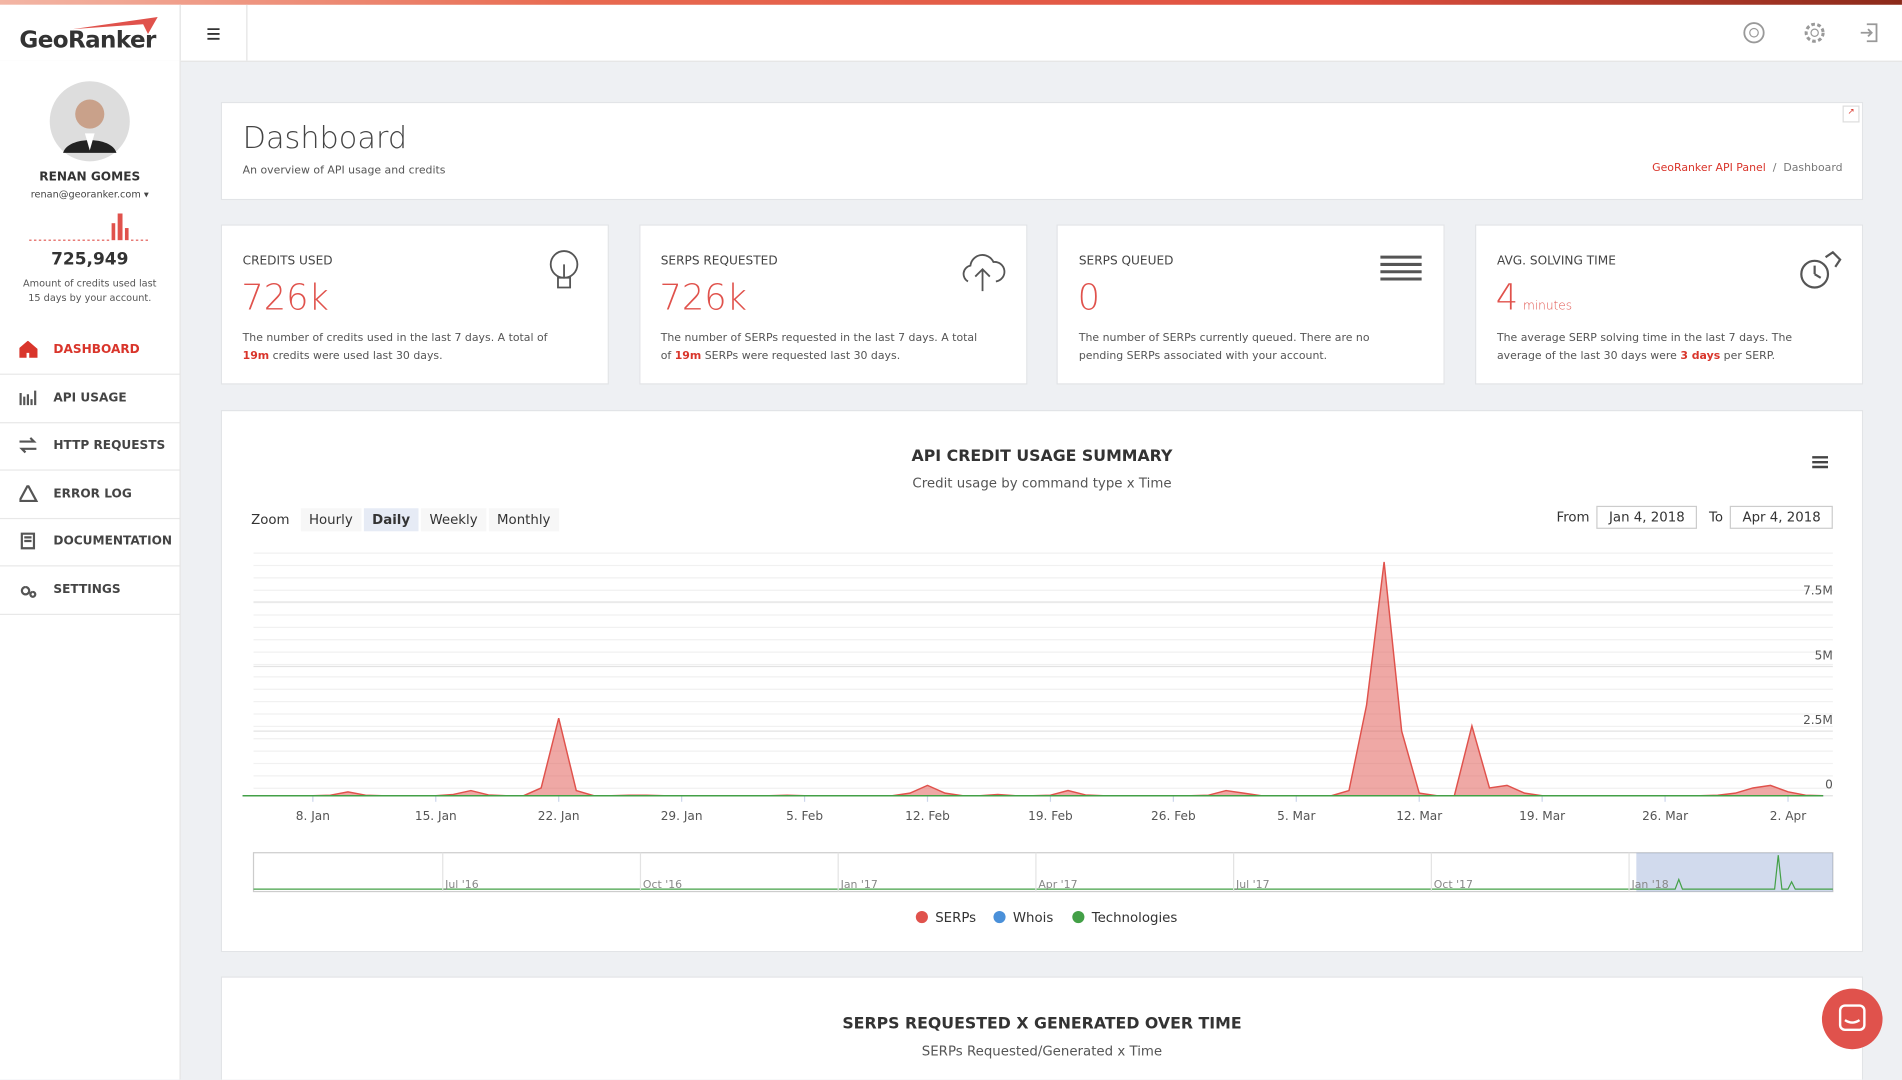 Image resolution: width=1902 pixels, height=1080 pixels. I want to click on breadcrumb-link: GeoRanker API Panel, so click(1709, 168).